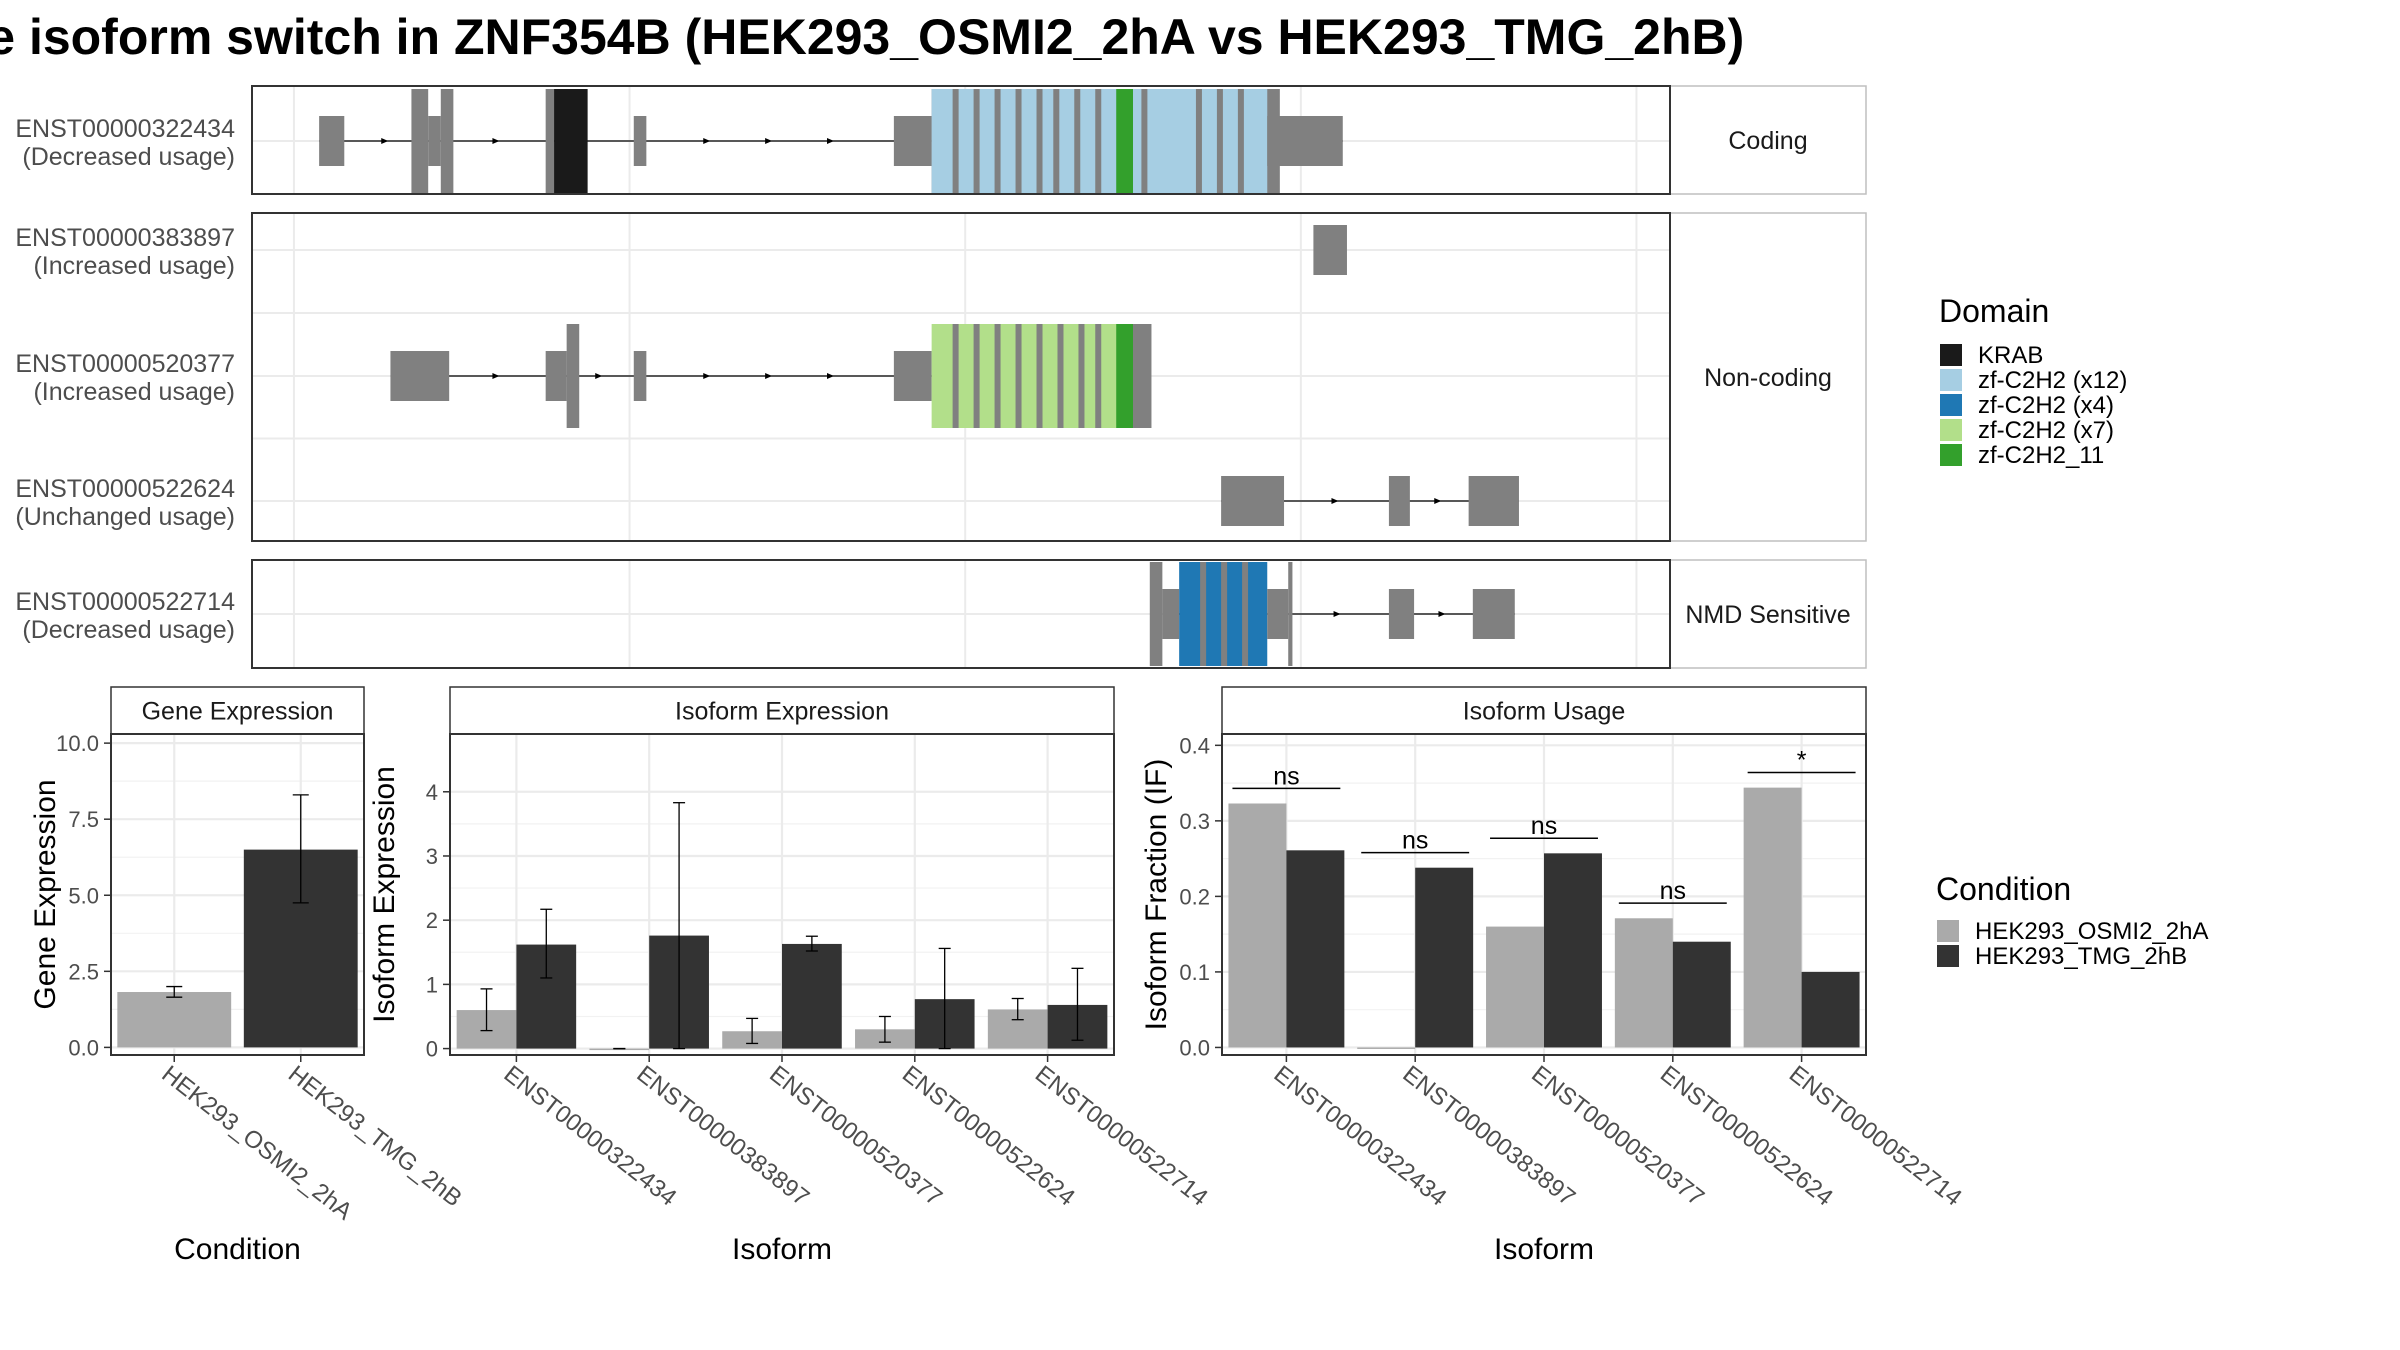  What do you see at coordinates (83, 895) in the screenshot?
I see `y-tick-label: 5.0` at bounding box center [83, 895].